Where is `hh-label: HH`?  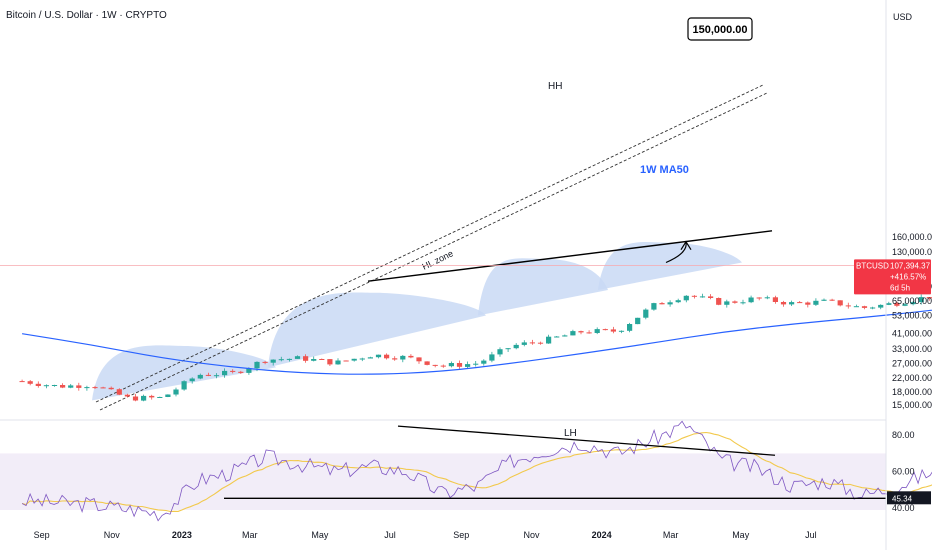
hh-label: HH is located at coordinates (555, 86).